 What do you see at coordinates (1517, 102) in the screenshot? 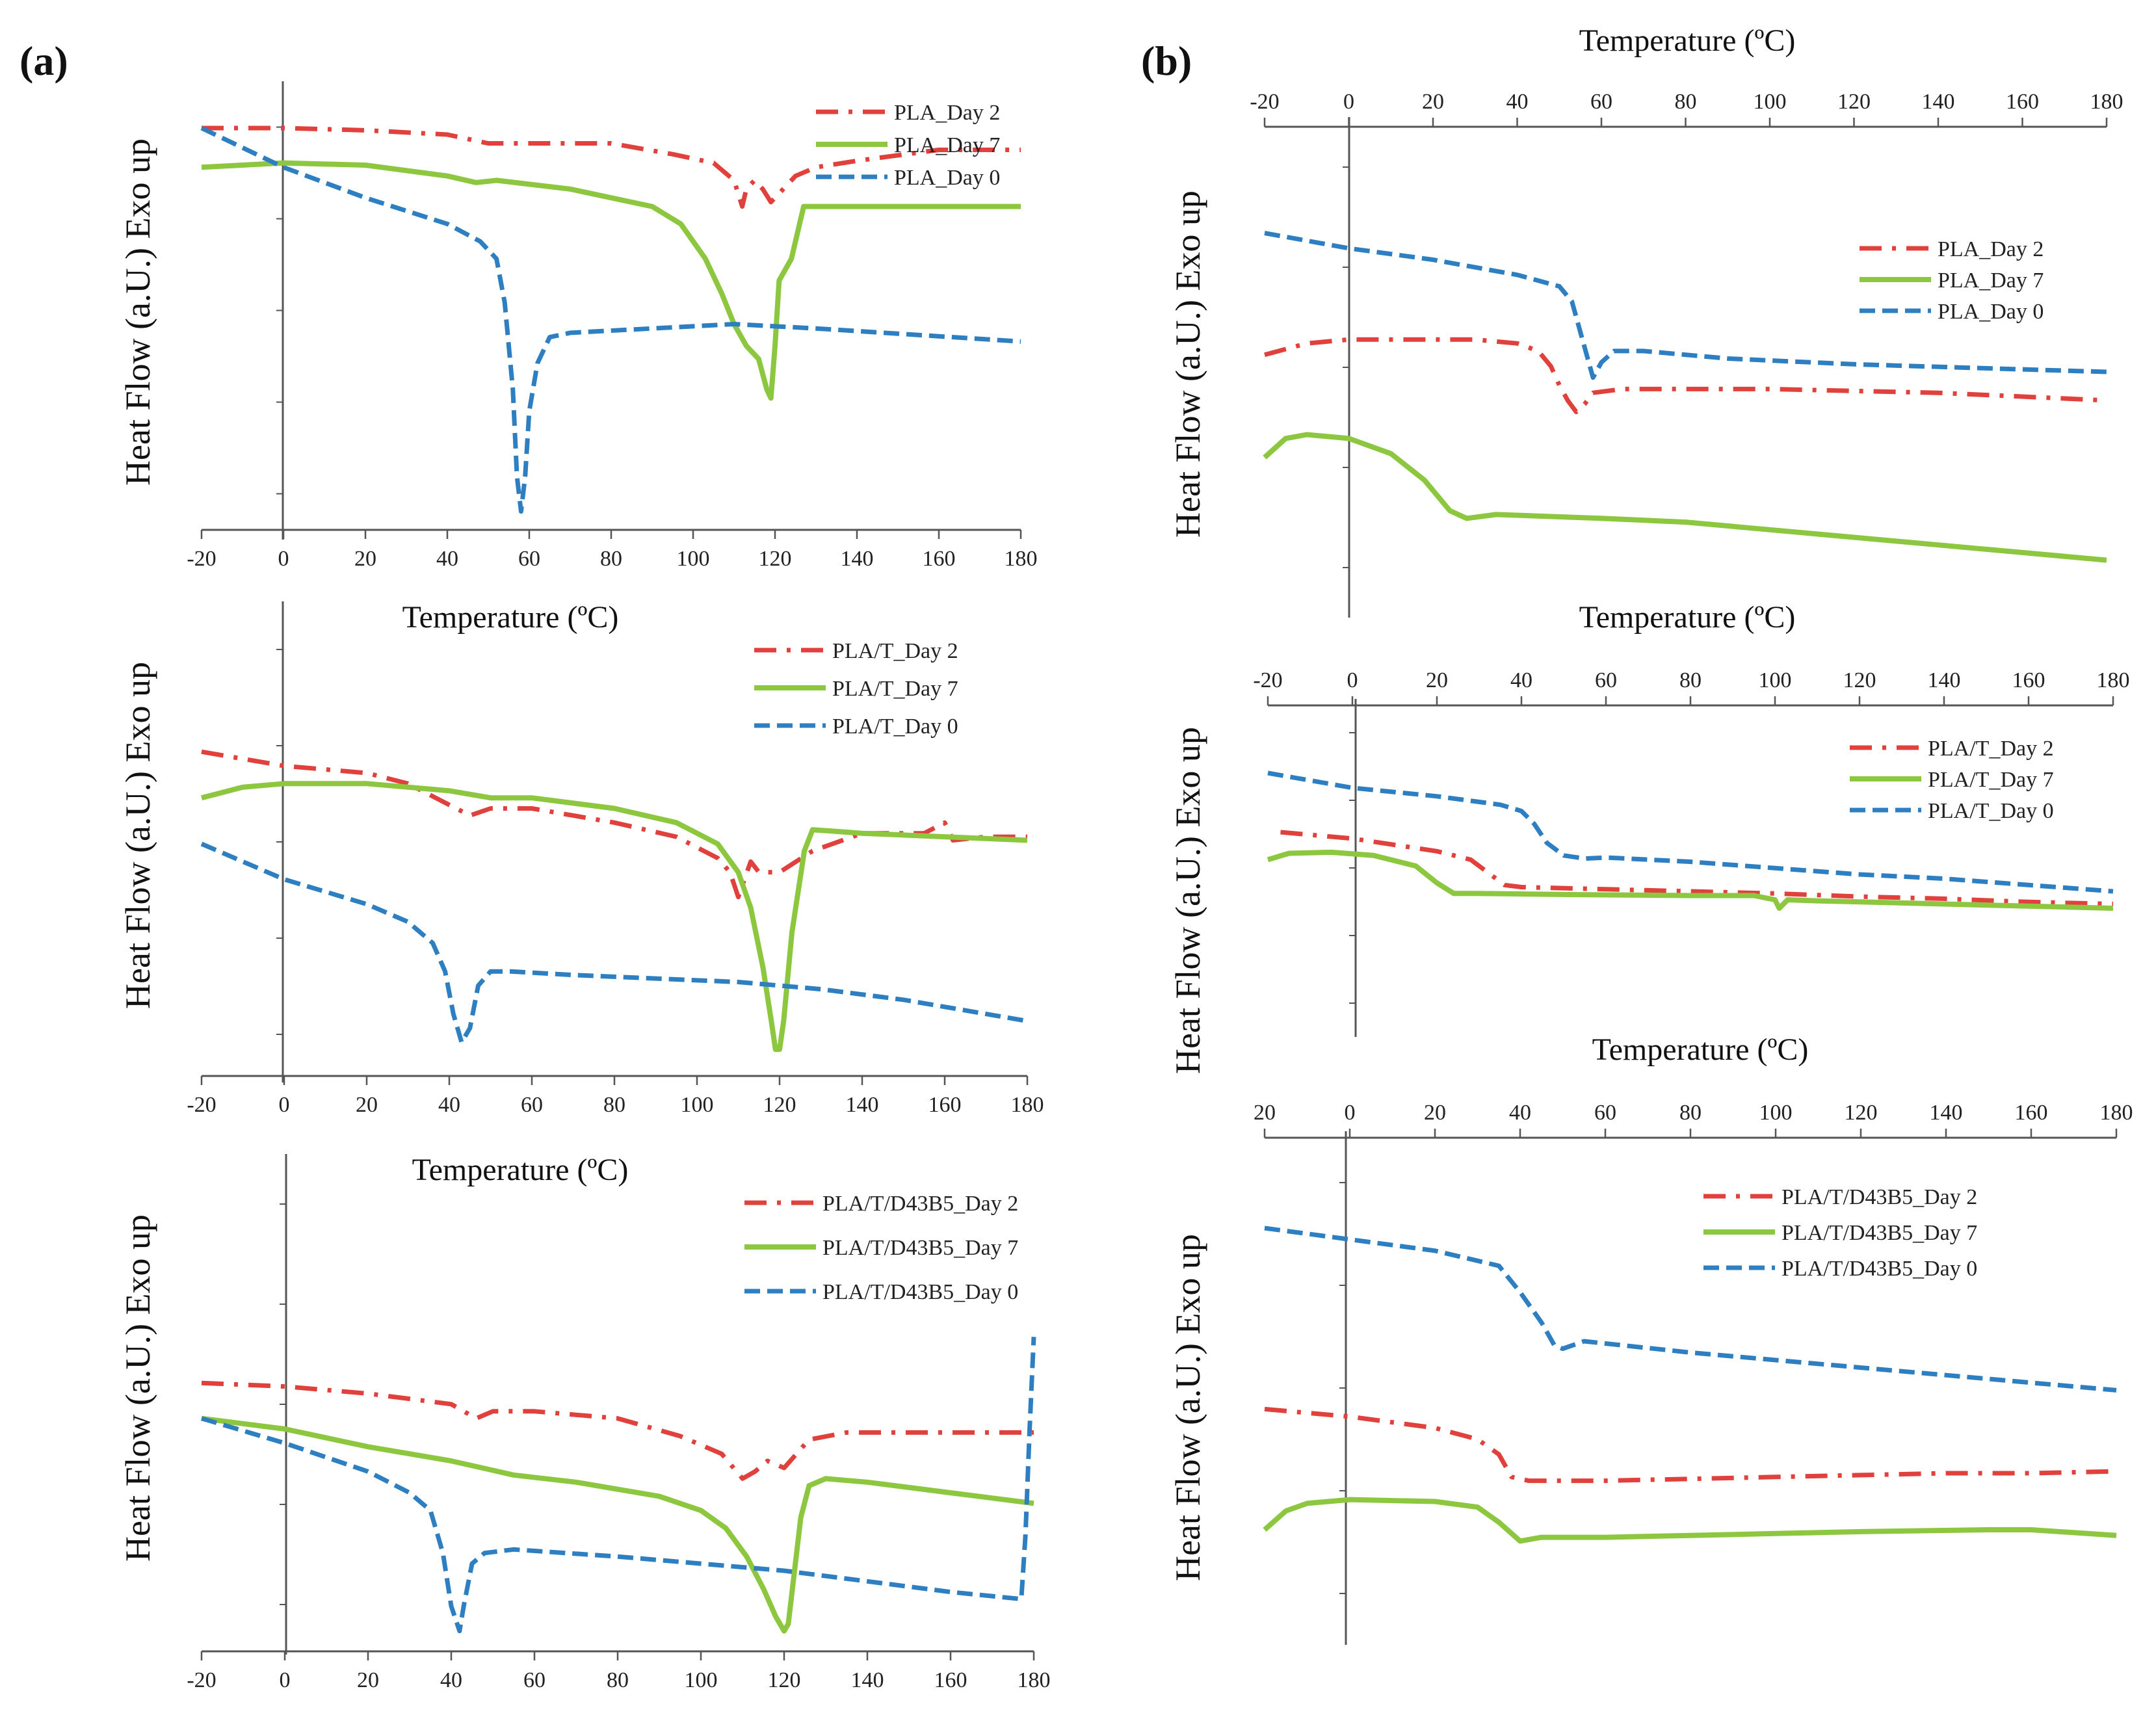
I see `b1-x-tick-label: 40` at bounding box center [1517, 102].